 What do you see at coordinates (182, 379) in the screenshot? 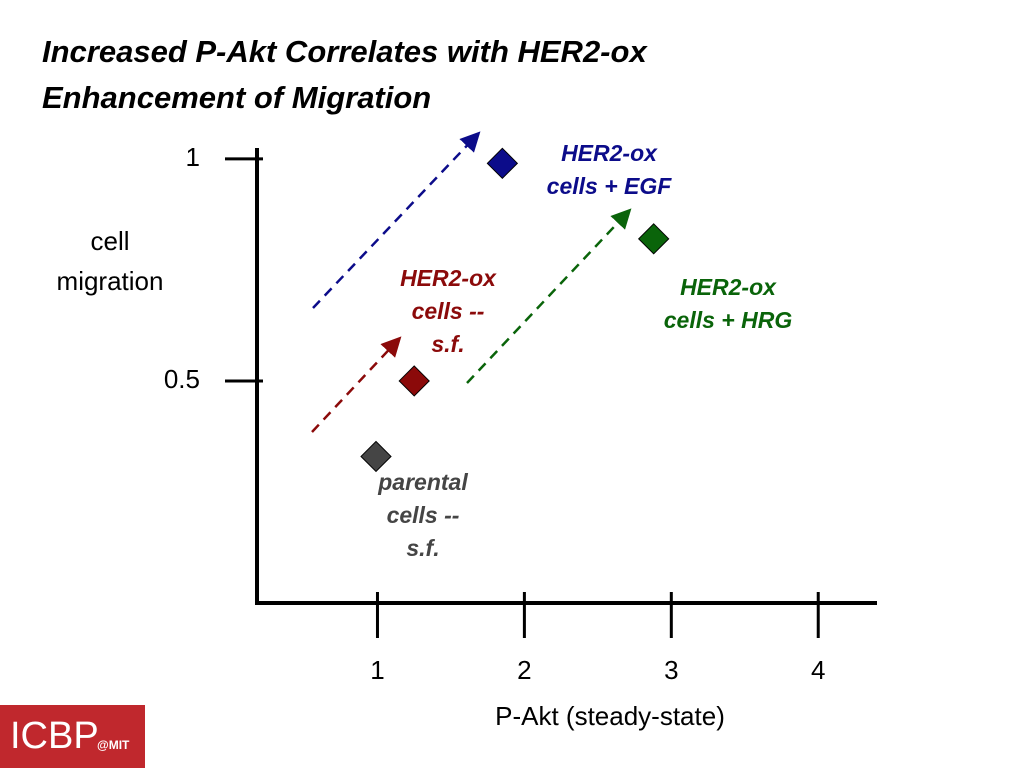
I see `y-tick-label: 0.5` at bounding box center [182, 379].